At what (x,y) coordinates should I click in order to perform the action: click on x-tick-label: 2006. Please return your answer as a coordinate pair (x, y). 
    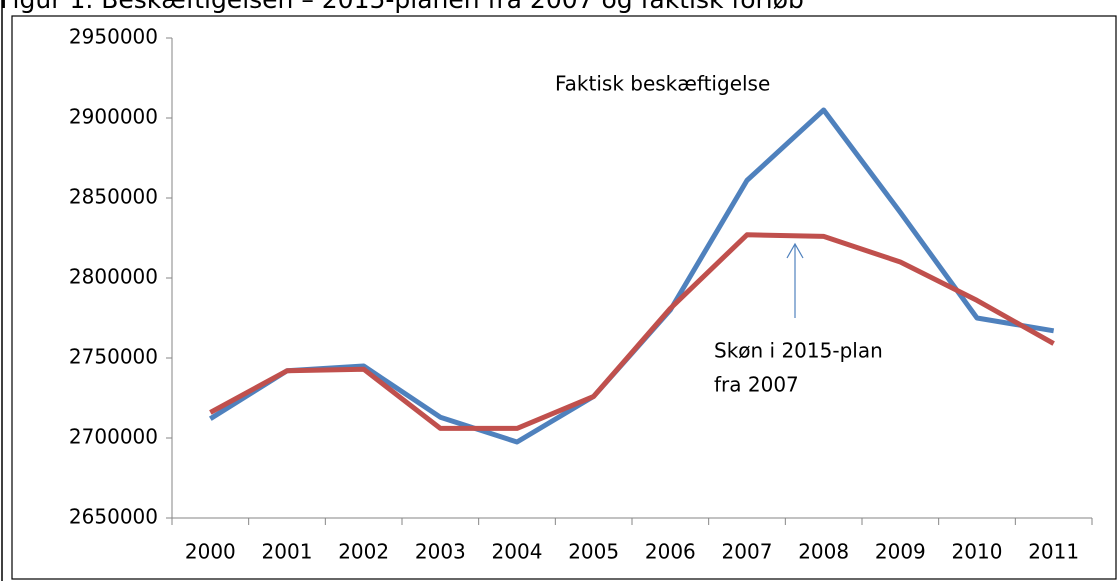
    Looking at the image, I should click on (670, 552).